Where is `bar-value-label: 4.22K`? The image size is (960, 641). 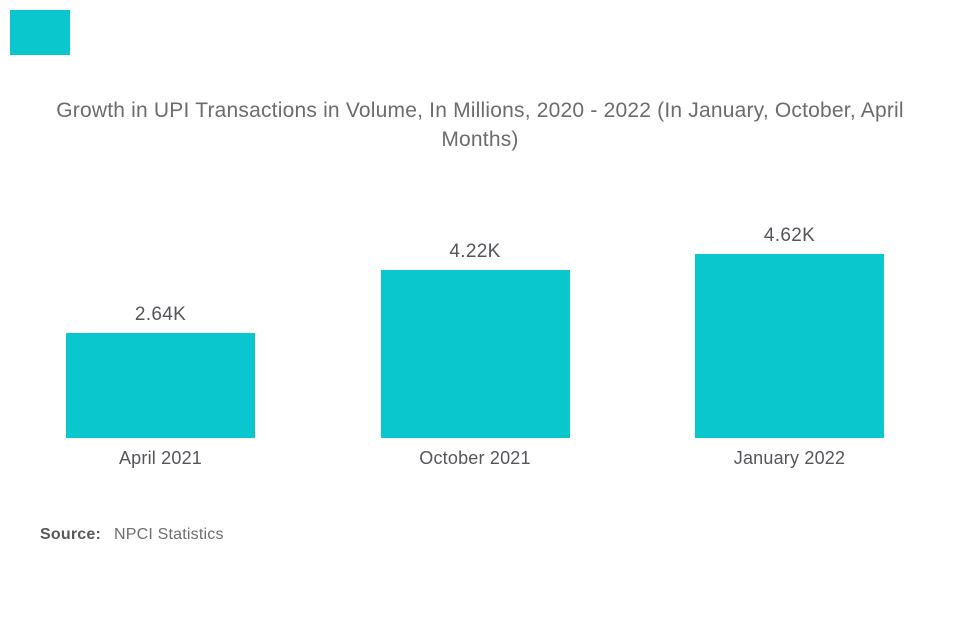
bar-value-label: 4.22K is located at coordinates (475, 251).